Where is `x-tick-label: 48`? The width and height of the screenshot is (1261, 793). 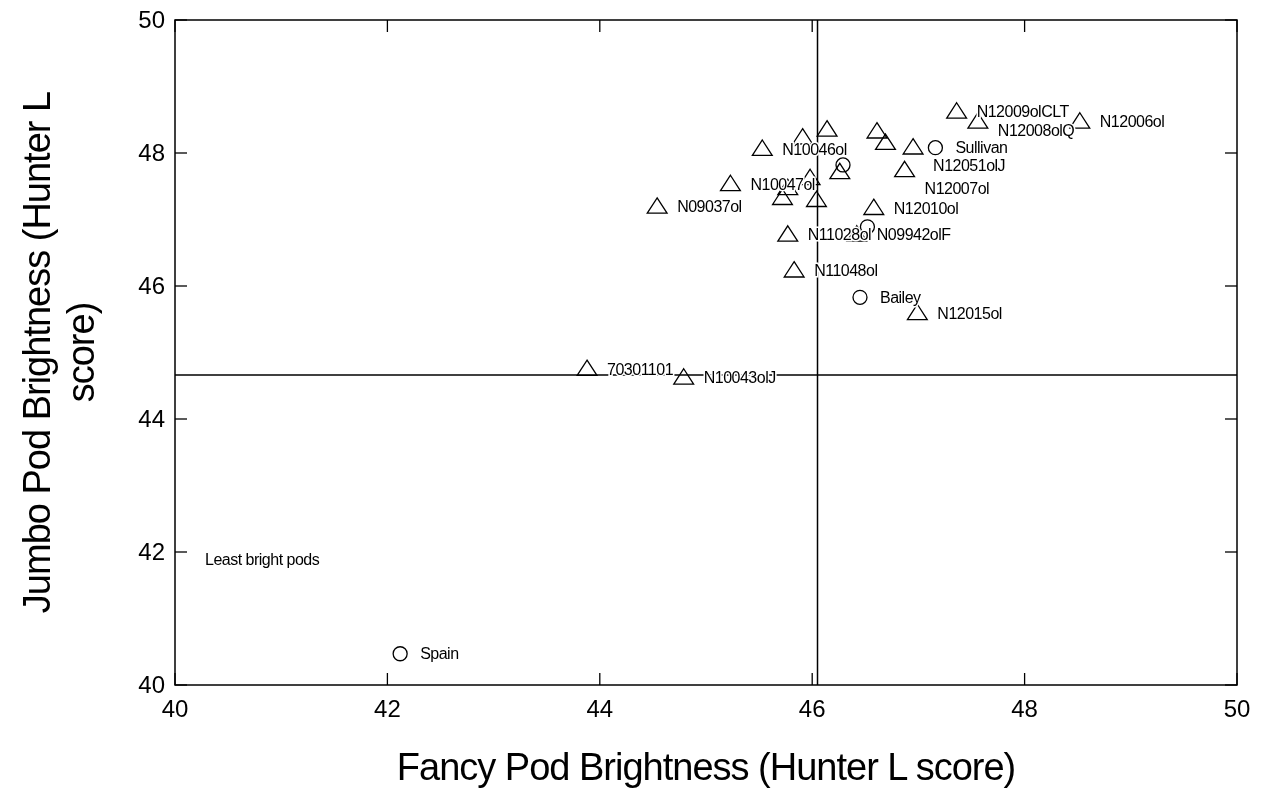 x-tick-label: 48 is located at coordinates (1024, 708).